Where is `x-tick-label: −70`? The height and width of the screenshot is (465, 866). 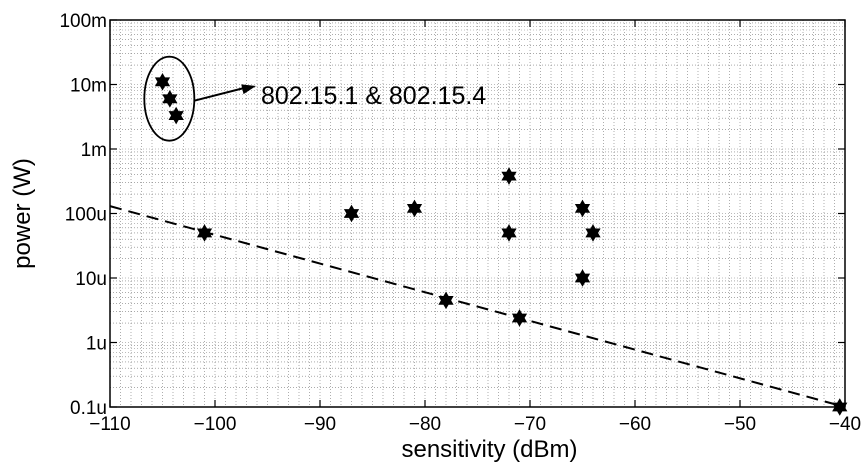
x-tick-label: −70 is located at coordinates (530, 424).